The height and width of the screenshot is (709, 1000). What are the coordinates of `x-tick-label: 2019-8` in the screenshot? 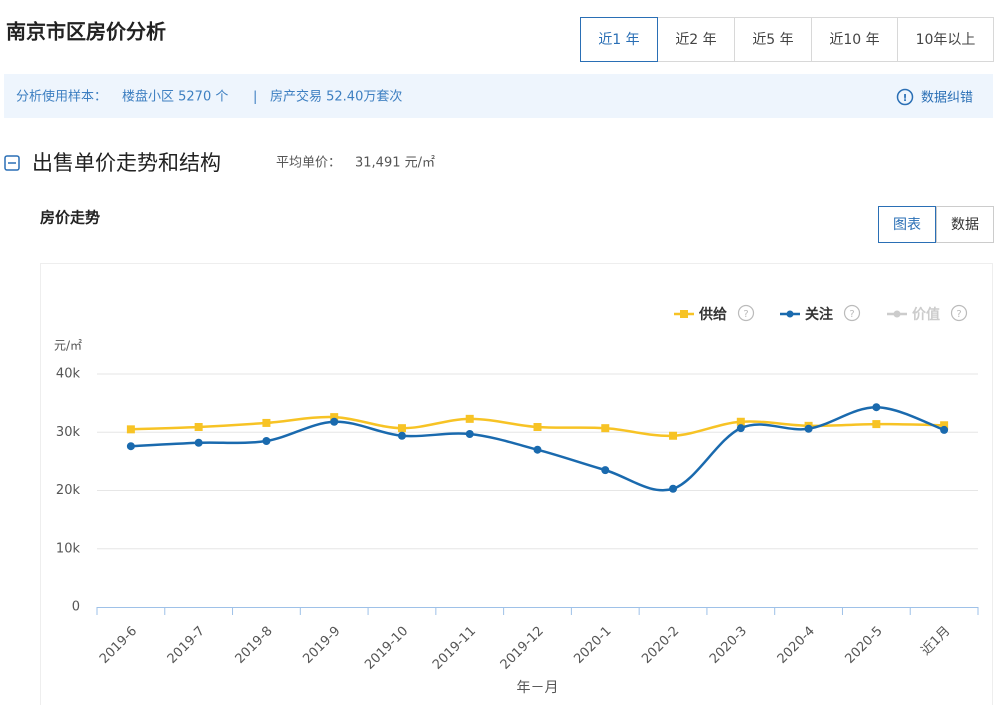 It's located at (254, 645).